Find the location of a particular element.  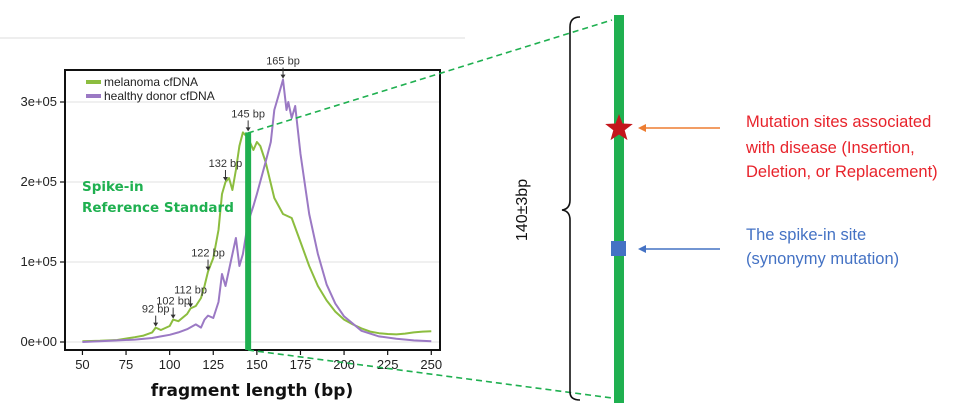

x-tick-label: 225 is located at coordinates (388, 364).